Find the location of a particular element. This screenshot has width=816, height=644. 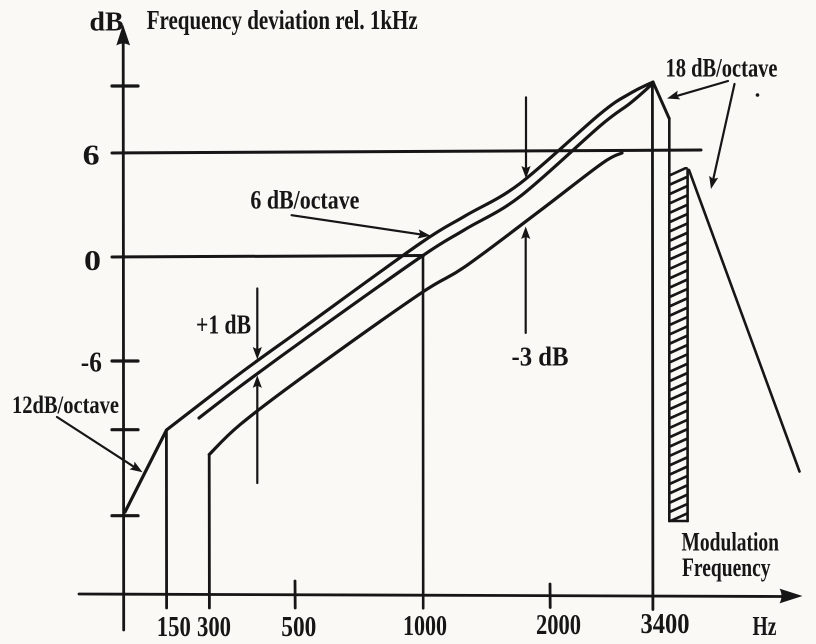

svg-text: +1 dB is located at coordinates (223, 325).